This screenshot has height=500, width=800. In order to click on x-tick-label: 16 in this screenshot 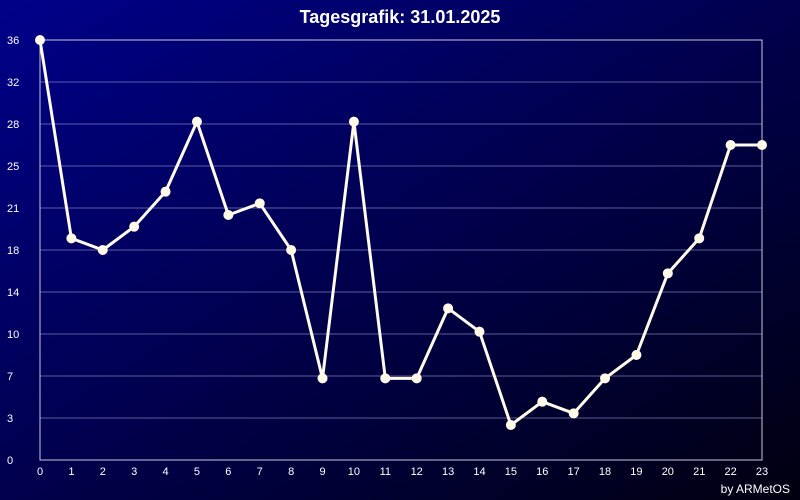, I will do `click(542, 472)`.